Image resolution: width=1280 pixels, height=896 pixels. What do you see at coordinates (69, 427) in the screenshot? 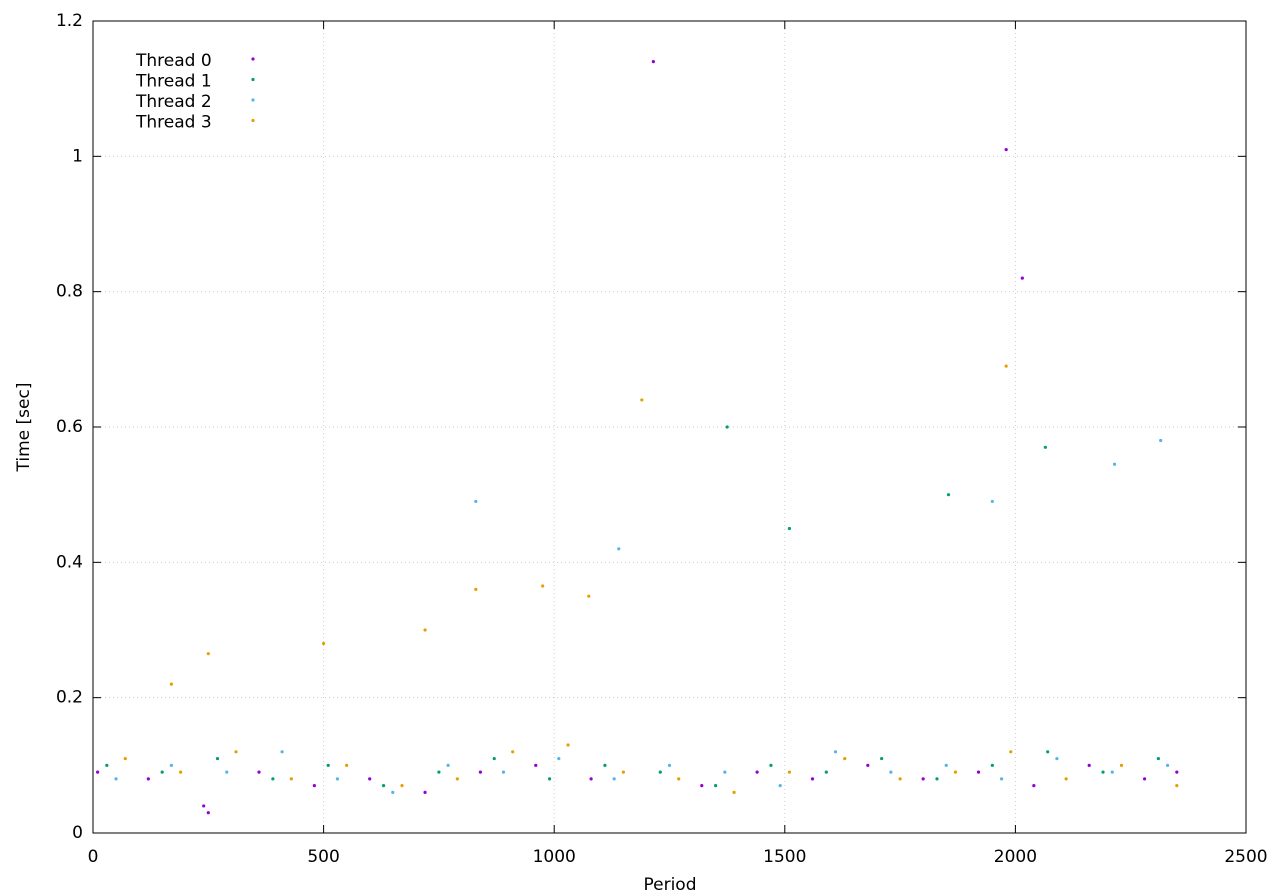
I see `y-tick-label: 0.6` at bounding box center [69, 427].